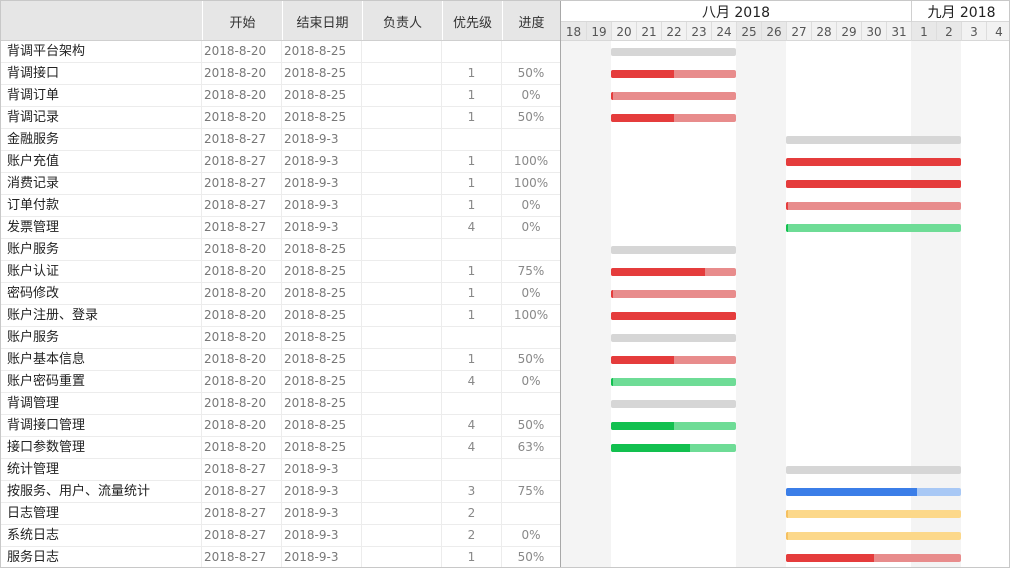 The width and height of the screenshot is (1010, 568). I want to click on column-header-priority: 优先级, so click(472, 20).